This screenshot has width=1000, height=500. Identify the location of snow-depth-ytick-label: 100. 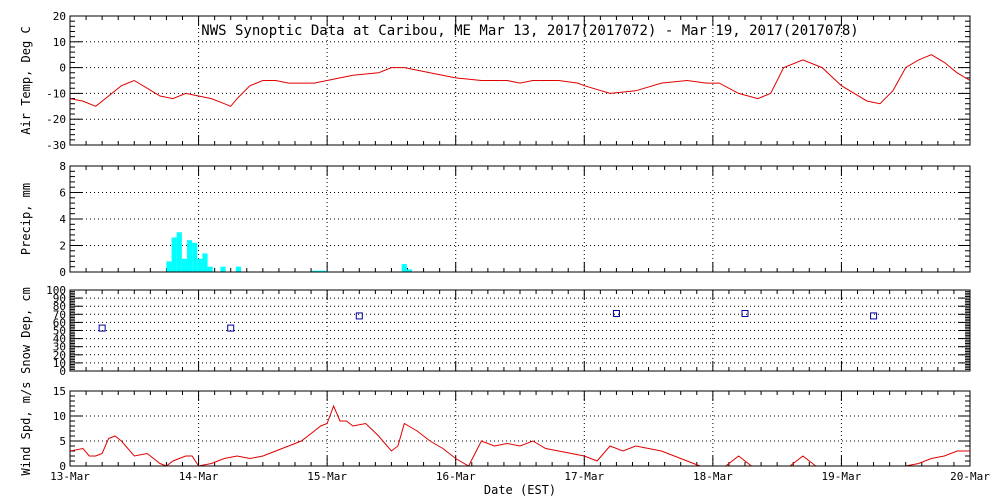
(56, 290).